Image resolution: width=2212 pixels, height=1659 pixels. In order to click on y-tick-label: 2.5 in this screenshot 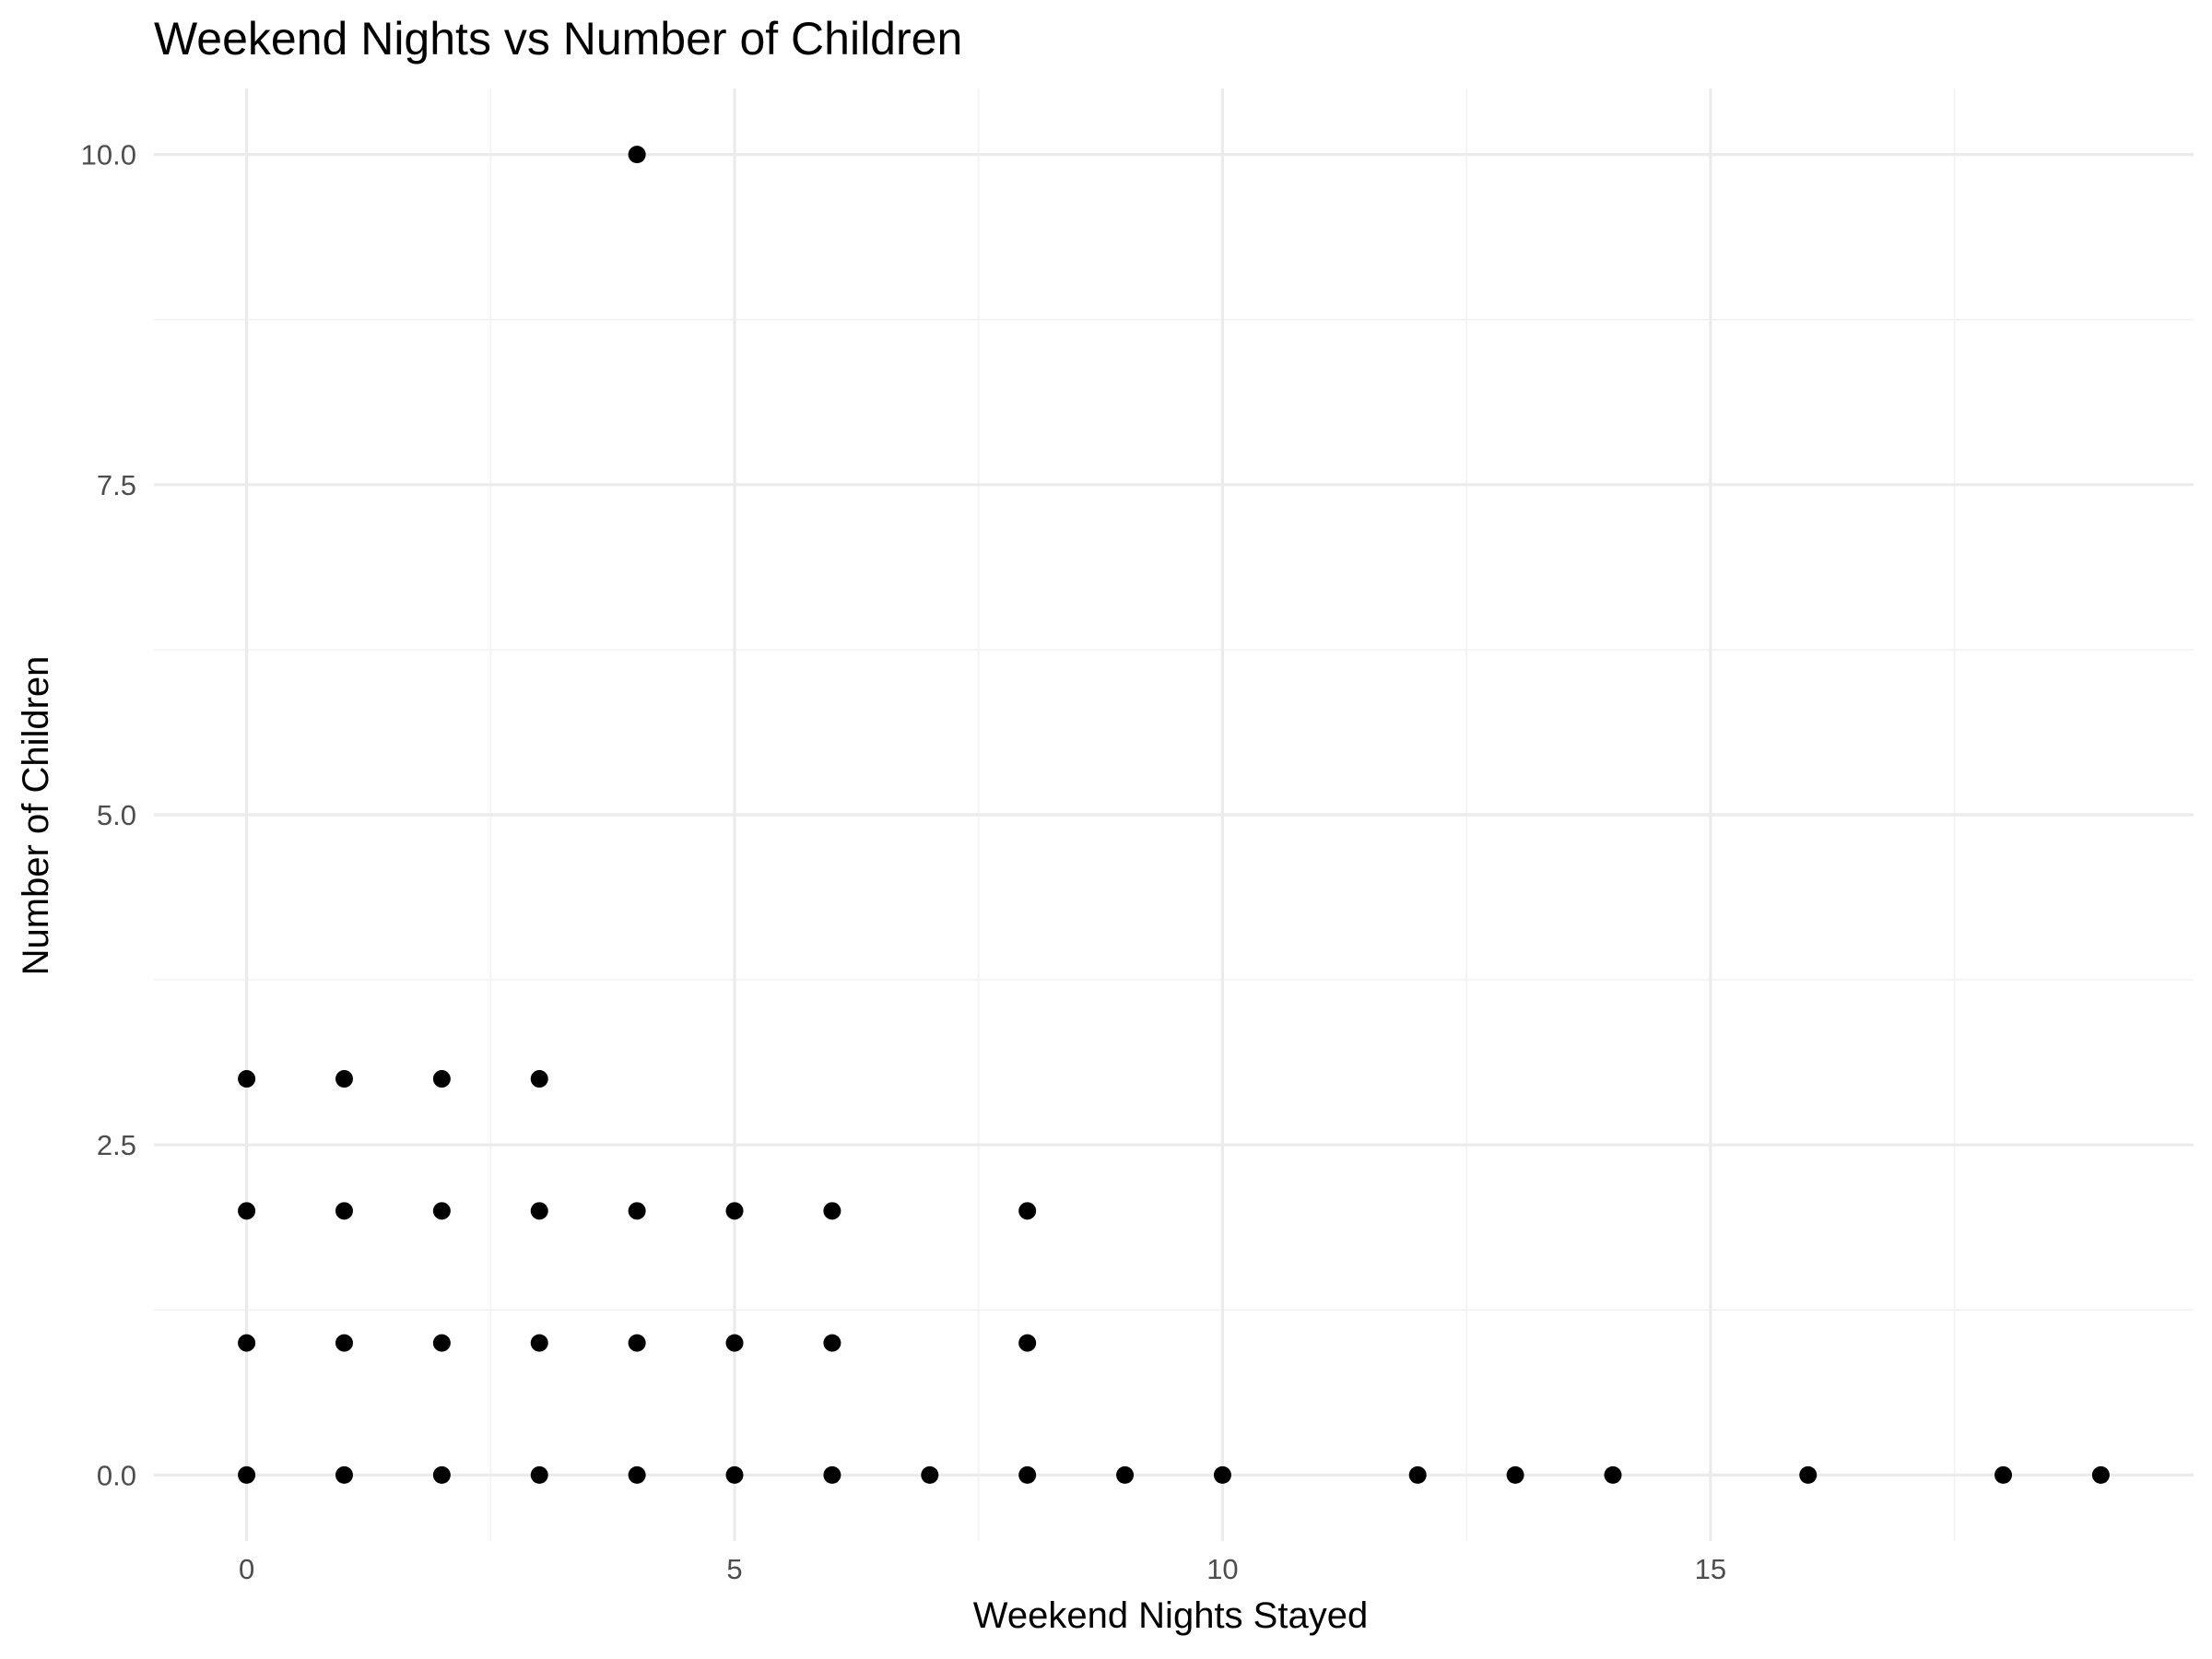, I will do `click(116, 1145)`.